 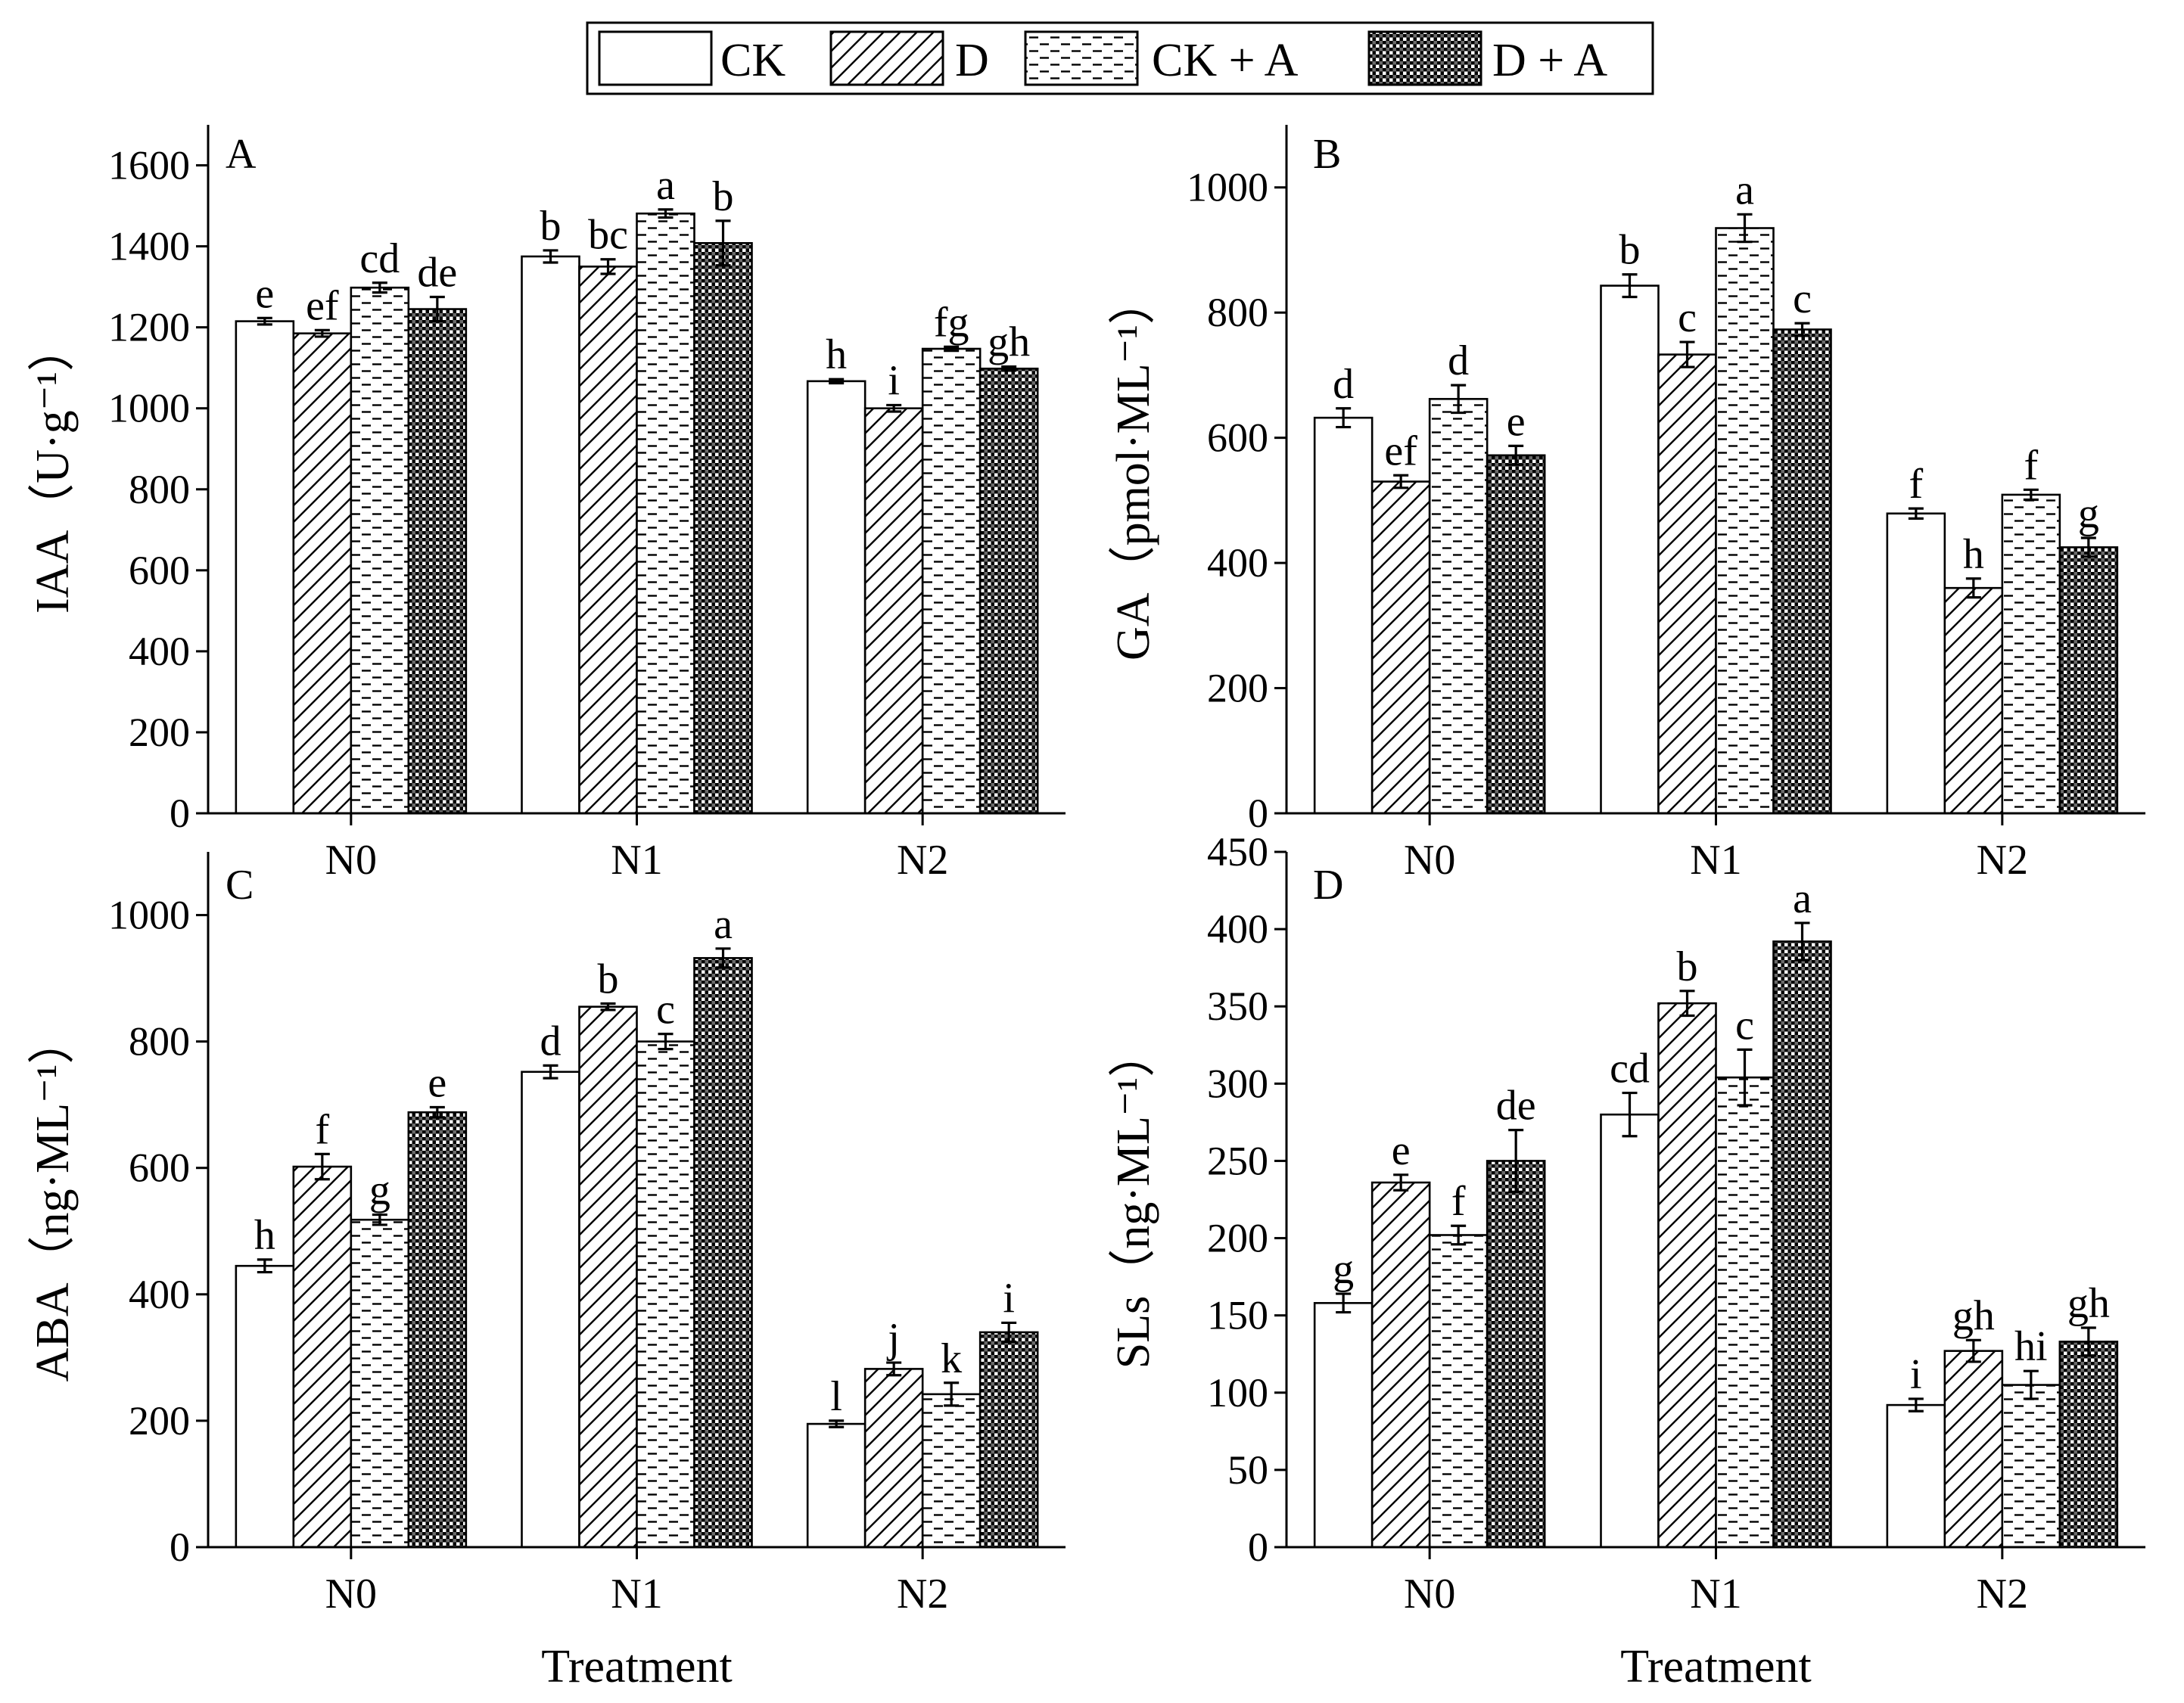 I want to click on bar-d-n0-s4, so click(x=1516, y=1354).